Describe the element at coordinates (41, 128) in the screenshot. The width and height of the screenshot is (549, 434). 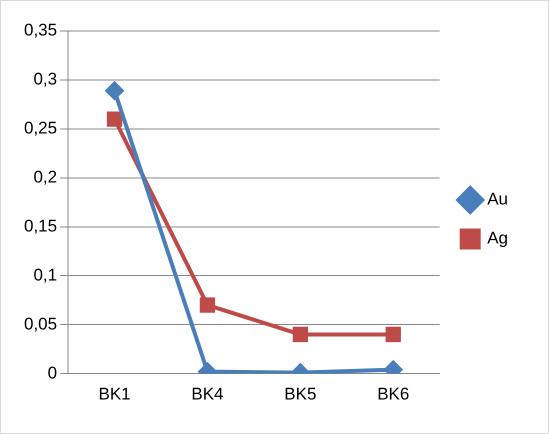
I see `y-tick-label: 0,25` at that location.